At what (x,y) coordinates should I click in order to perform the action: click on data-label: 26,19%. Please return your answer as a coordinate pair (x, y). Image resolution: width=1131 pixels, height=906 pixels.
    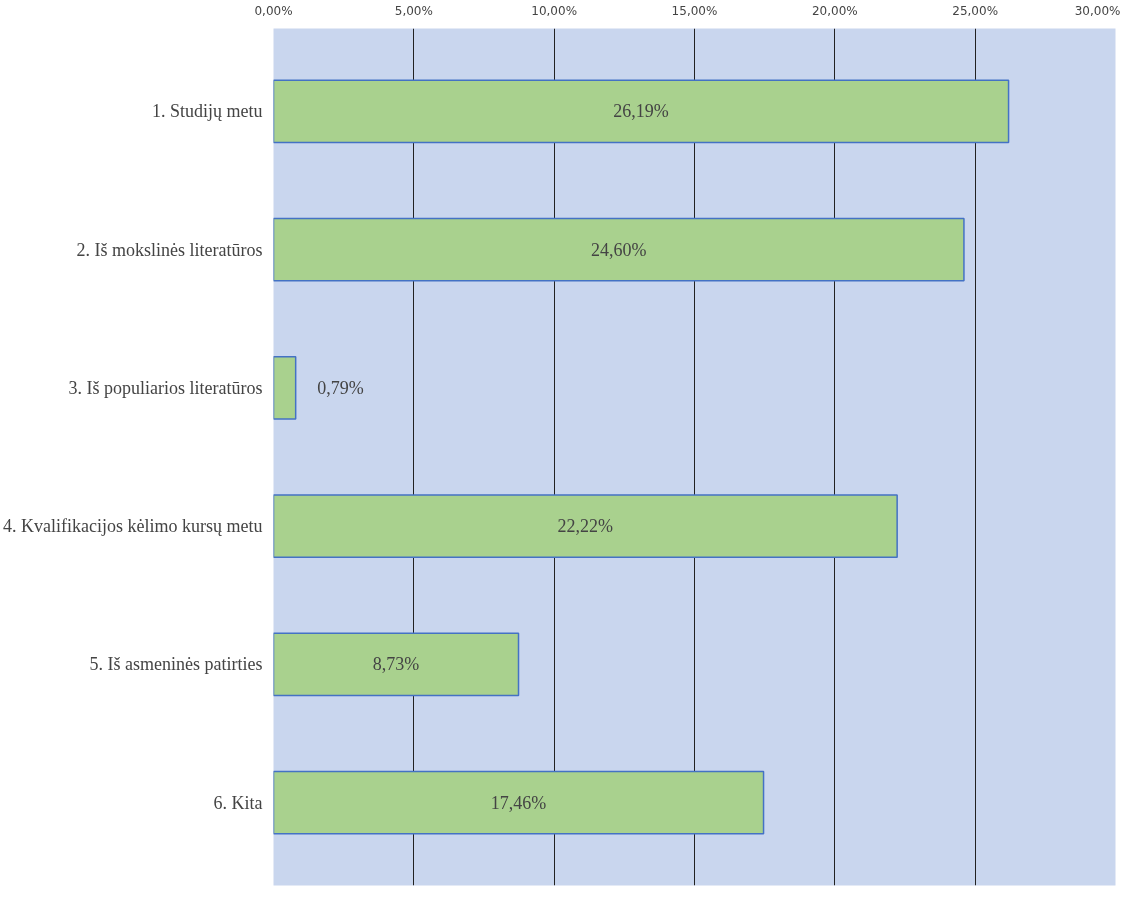
    Looking at the image, I should click on (641, 111).